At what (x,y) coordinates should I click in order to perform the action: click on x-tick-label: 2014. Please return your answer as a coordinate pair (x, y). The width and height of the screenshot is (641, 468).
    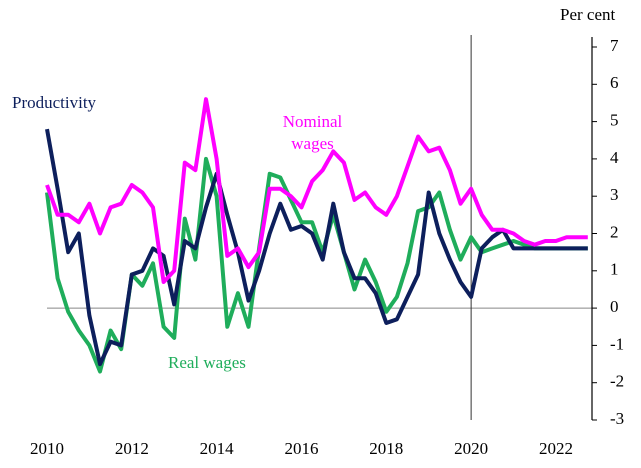
    Looking at the image, I should click on (217, 448).